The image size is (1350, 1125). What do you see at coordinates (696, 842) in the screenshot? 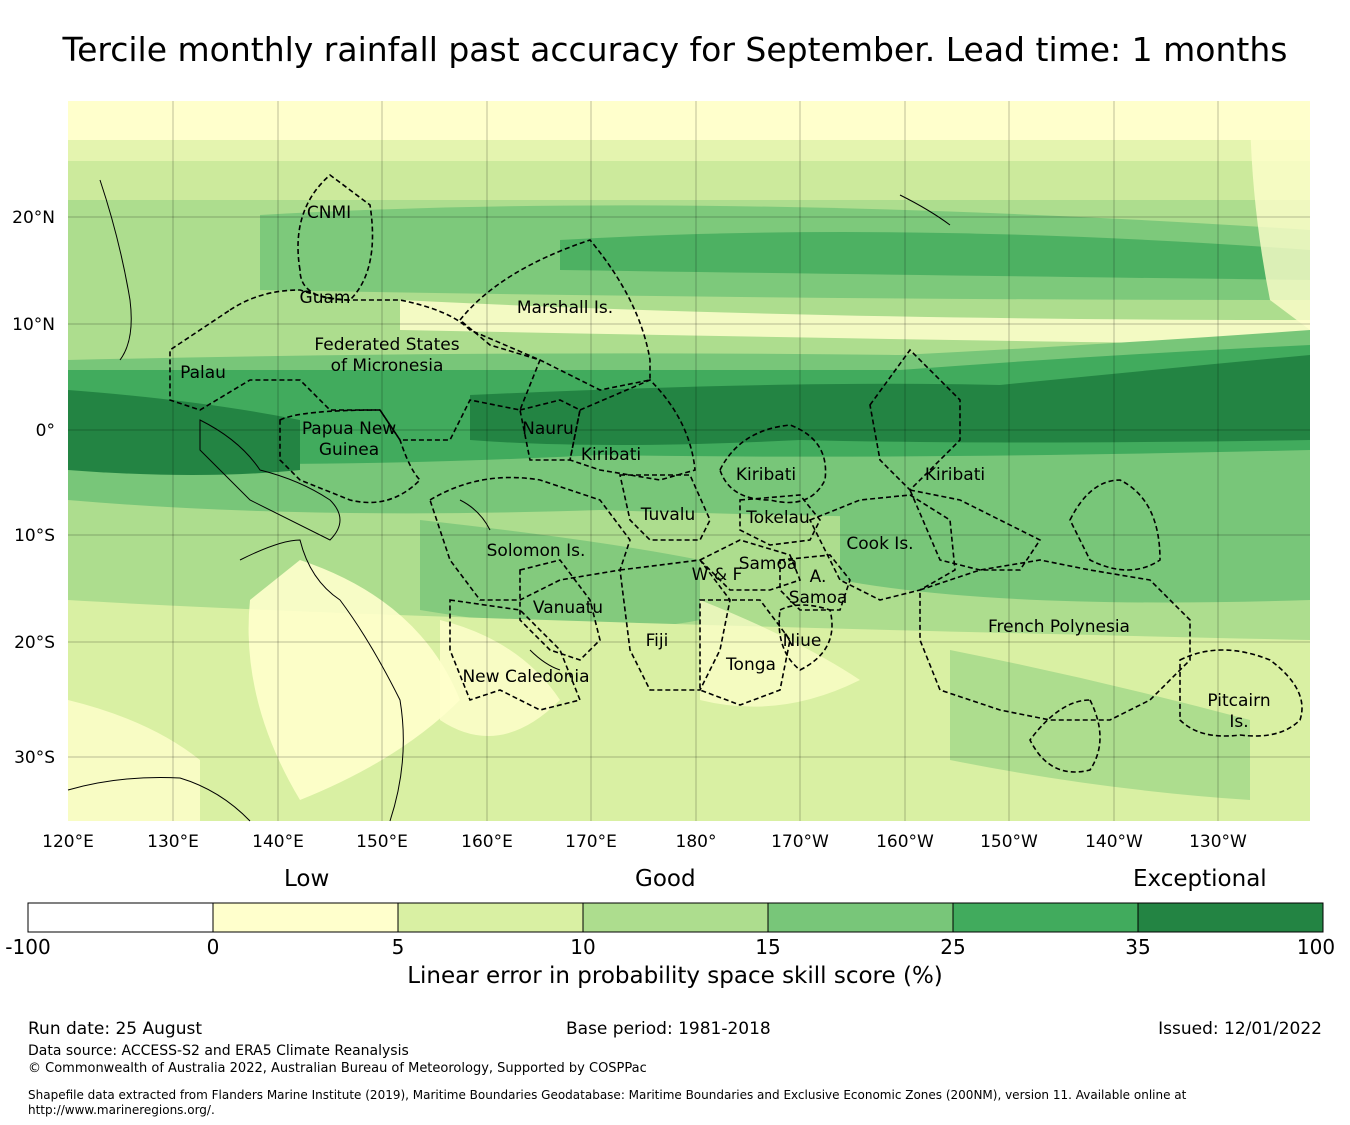
I see `lon-tick-label: 180°` at bounding box center [696, 842].